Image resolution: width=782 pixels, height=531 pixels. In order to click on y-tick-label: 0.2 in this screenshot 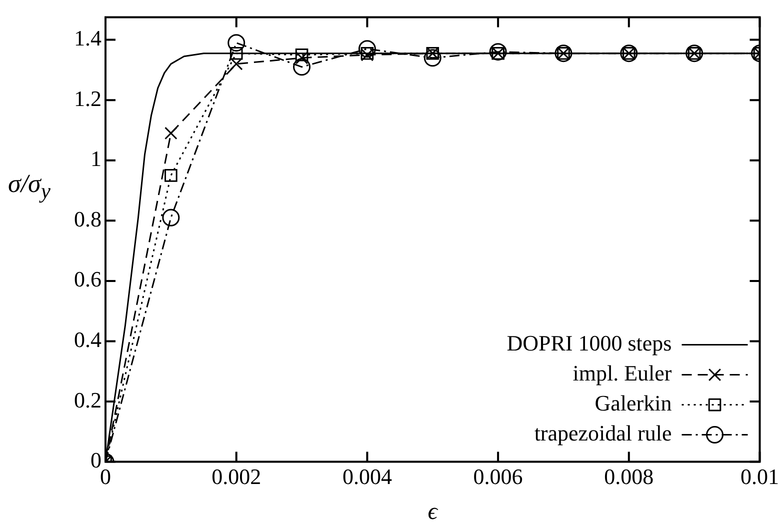, I will do `click(88, 399)`.